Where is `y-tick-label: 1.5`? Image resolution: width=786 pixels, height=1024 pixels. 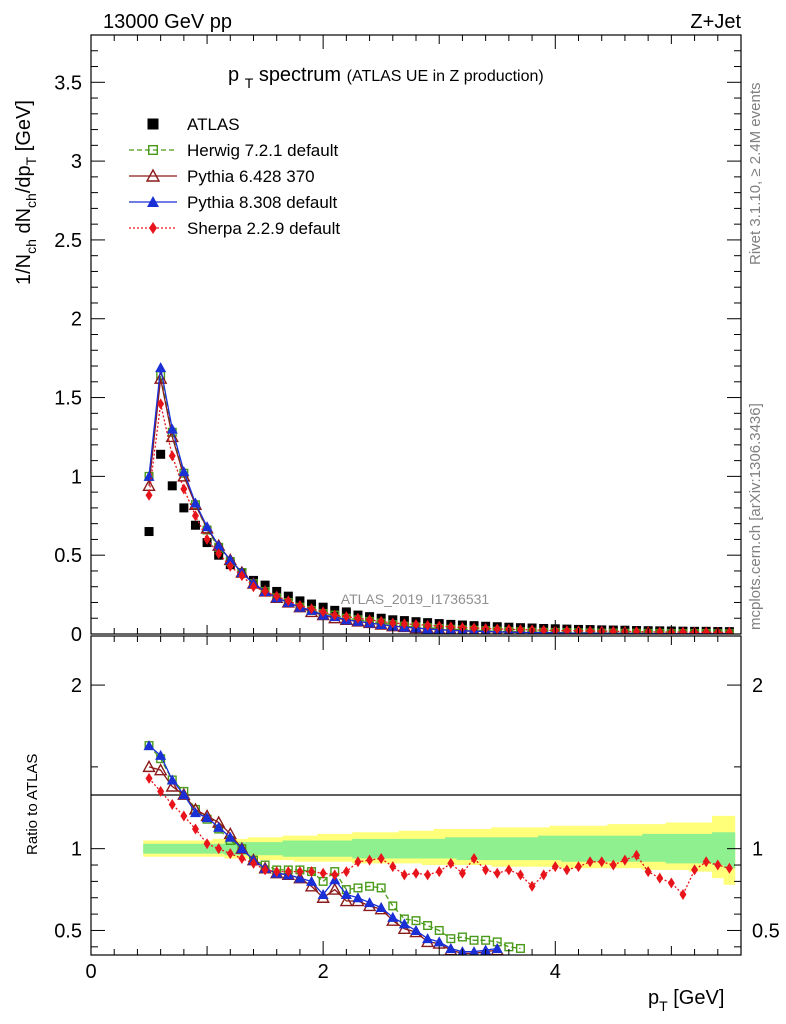 y-tick-label: 1.5 is located at coordinates (68, 399).